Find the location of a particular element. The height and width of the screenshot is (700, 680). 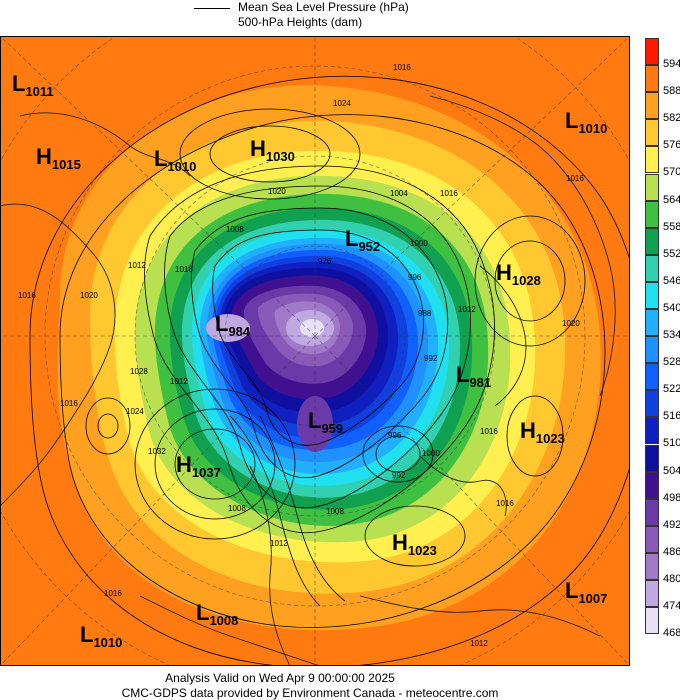

isobar-label: 988 is located at coordinates (425, 313).